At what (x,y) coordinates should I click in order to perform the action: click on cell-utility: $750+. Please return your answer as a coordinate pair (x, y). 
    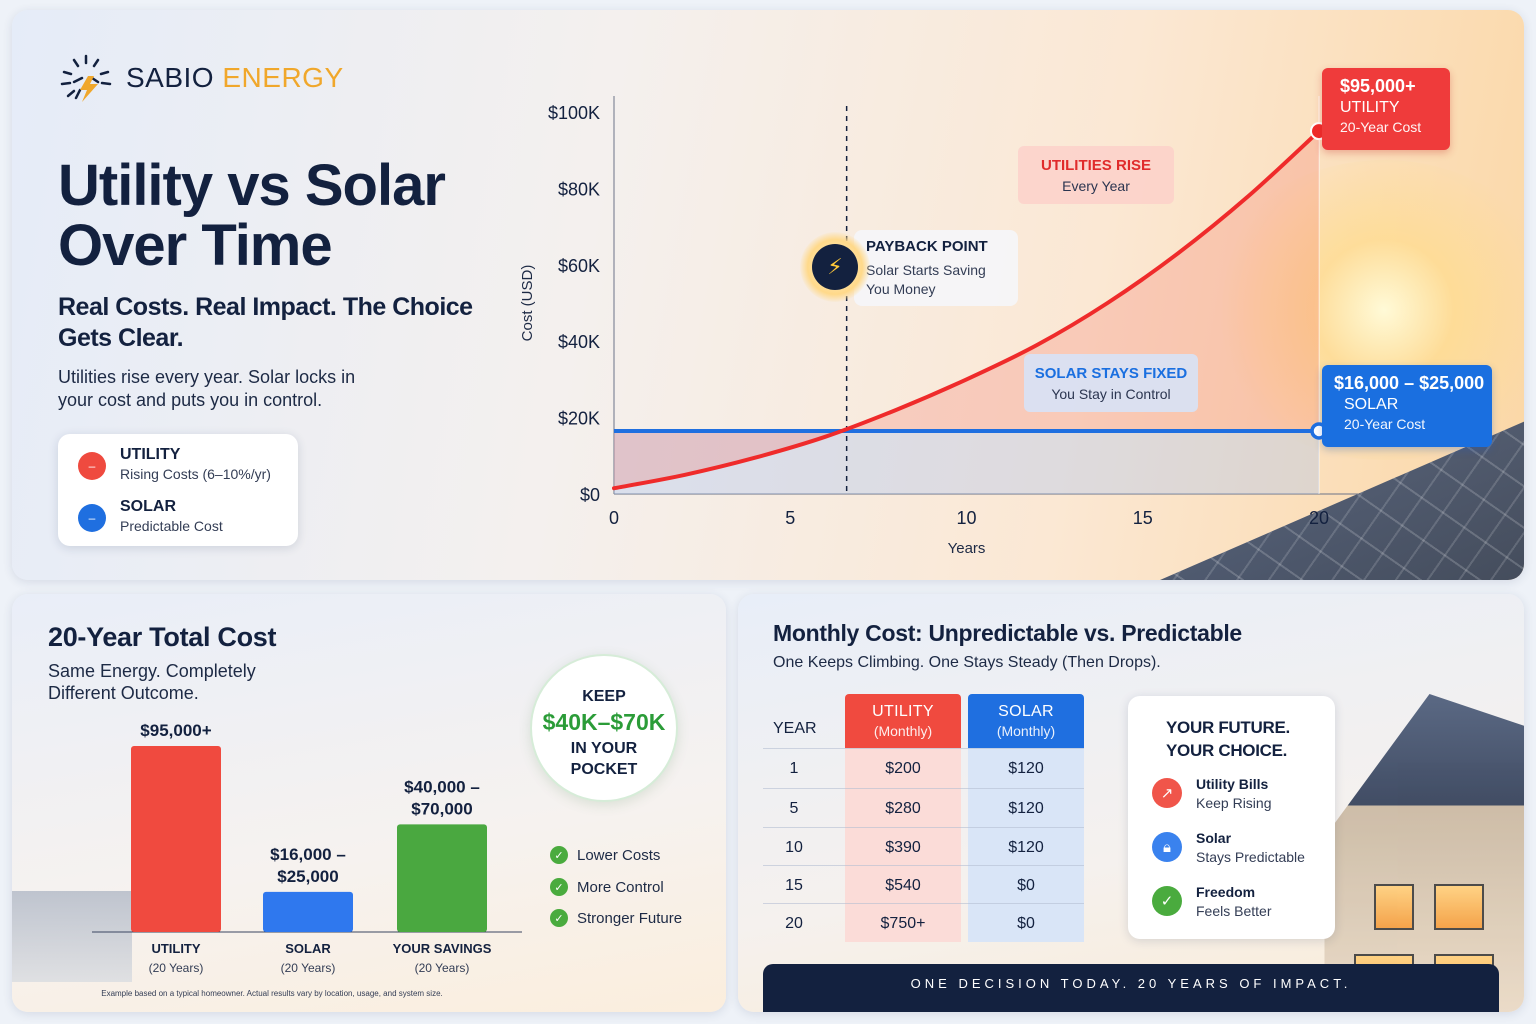
    Looking at the image, I should click on (903, 923).